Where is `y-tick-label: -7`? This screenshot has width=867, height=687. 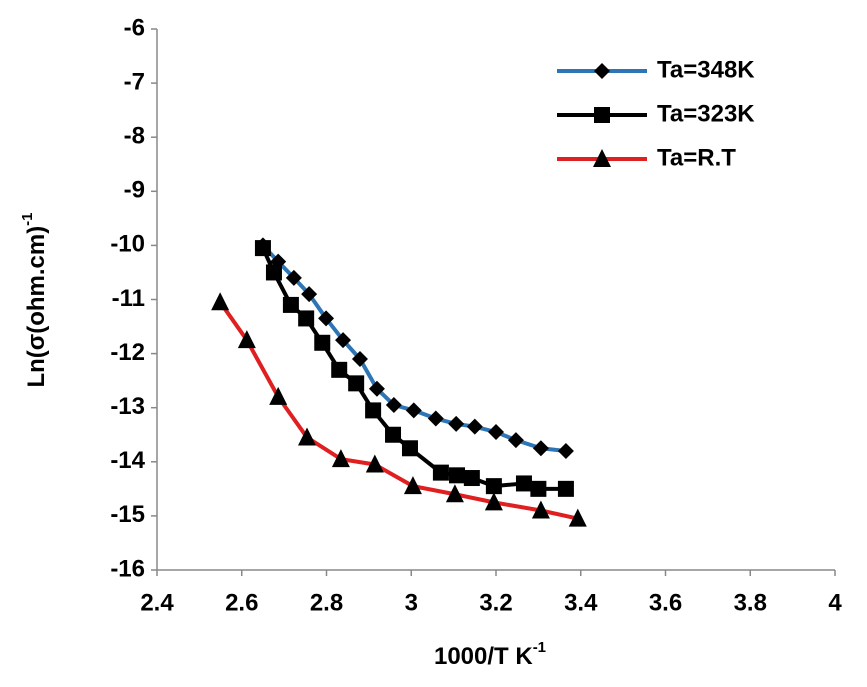
y-tick-label: -7 is located at coordinates (134, 81).